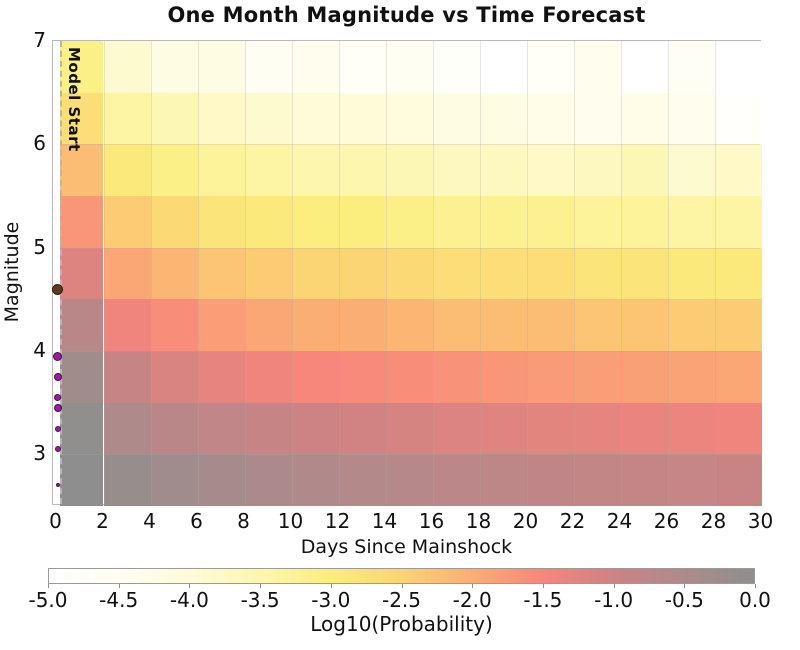 The width and height of the screenshot is (800, 650). Describe the element at coordinates (401, 624) in the screenshot. I see `colorbar-label: Log10(Probability)` at that location.